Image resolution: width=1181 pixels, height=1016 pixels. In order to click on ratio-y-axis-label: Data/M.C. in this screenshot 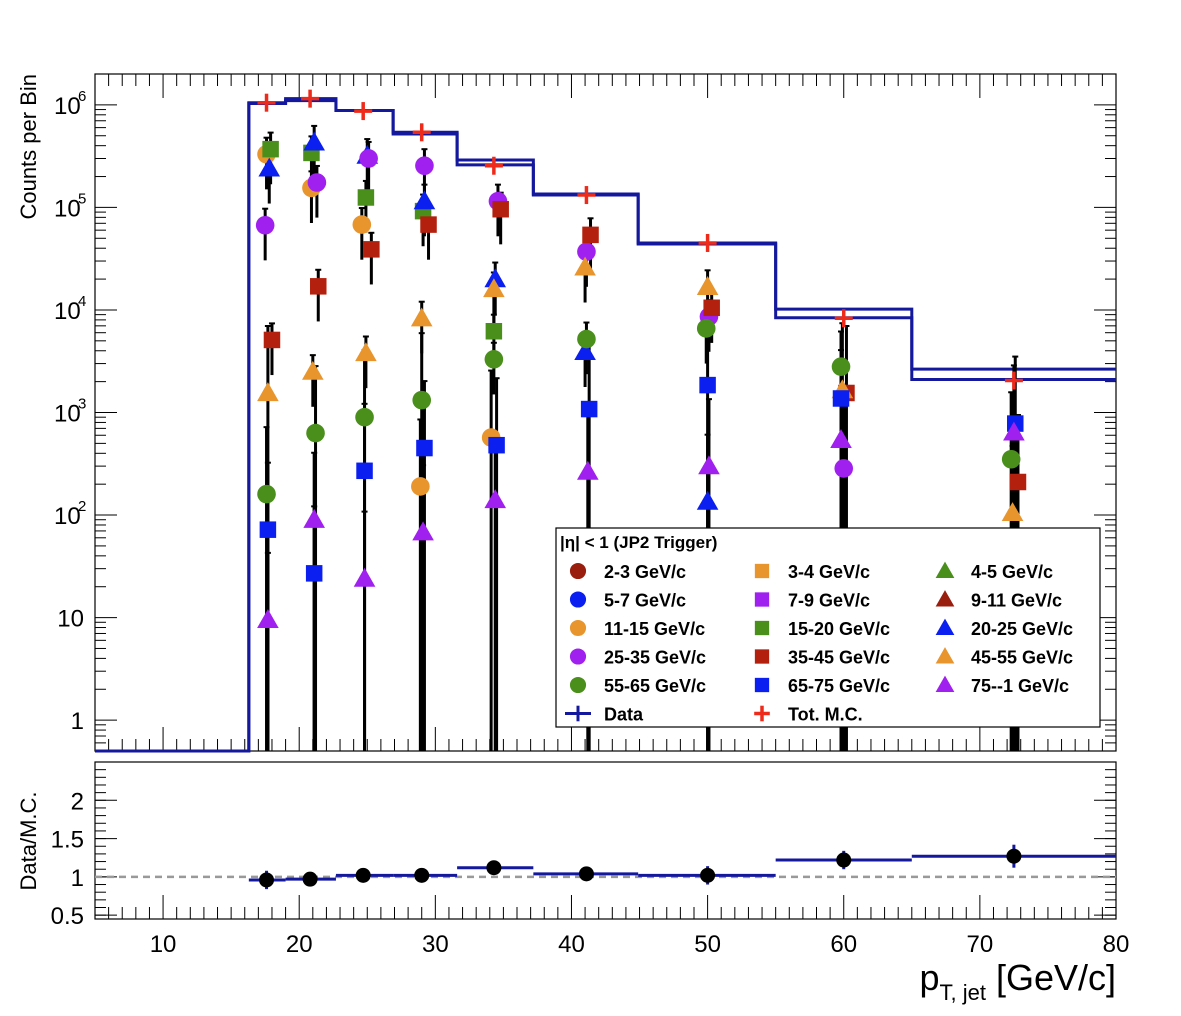, I will do `click(28, 840)`.